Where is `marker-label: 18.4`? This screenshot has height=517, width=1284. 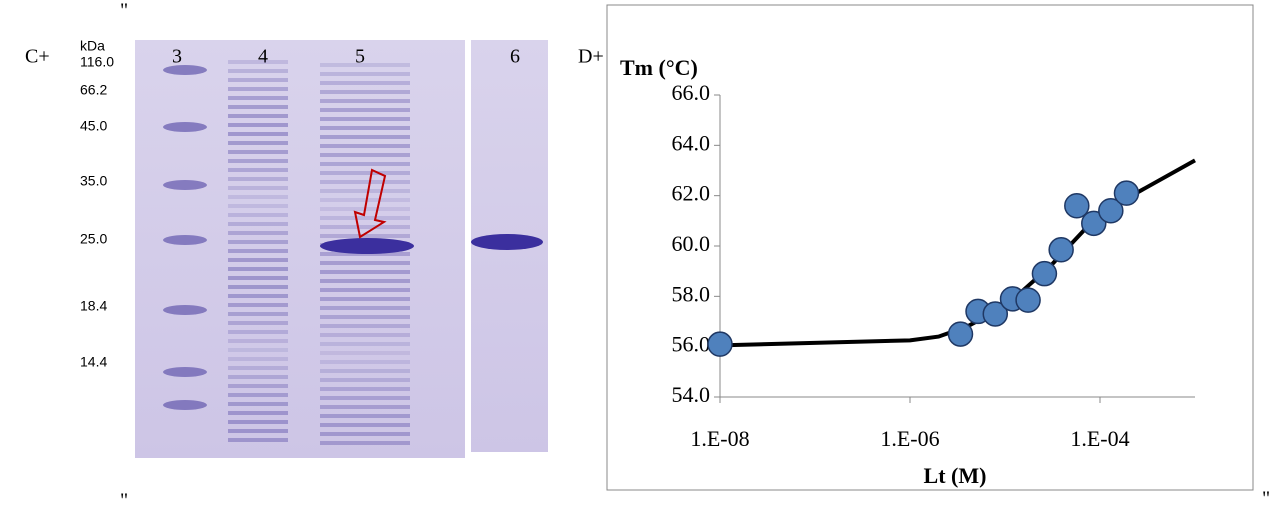 marker-label: 18.4 is located at coordinates (93, 306).